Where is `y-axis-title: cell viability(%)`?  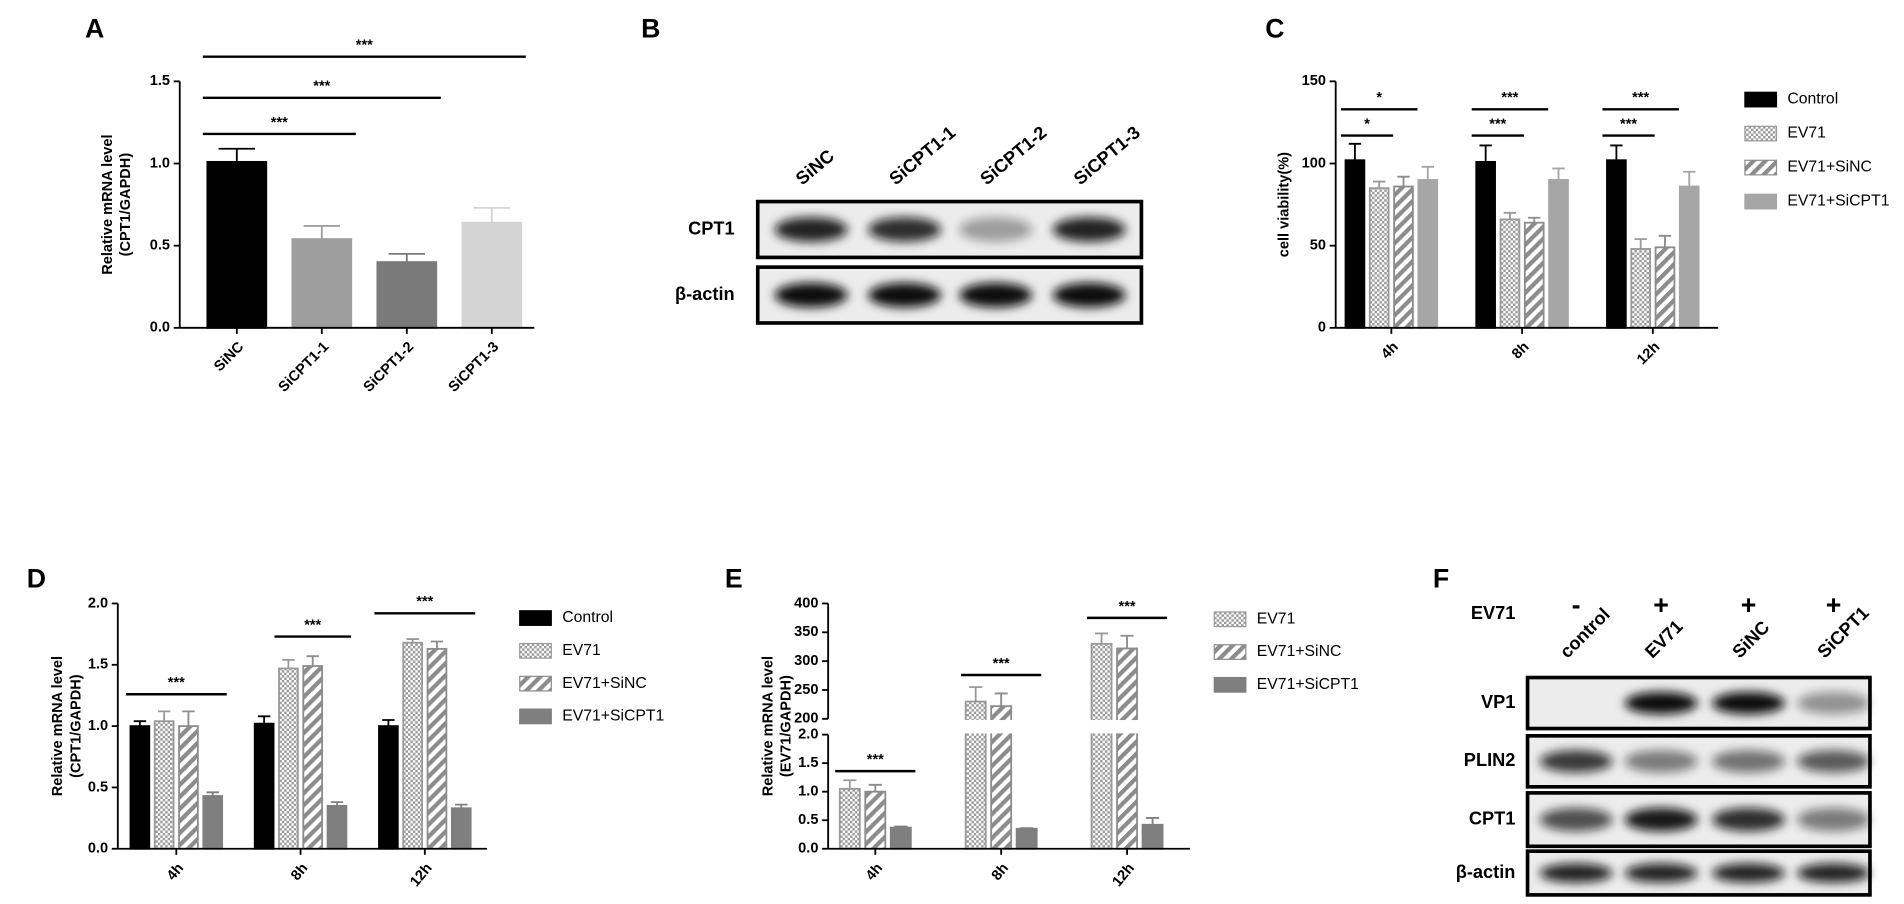 y-axis-title: cell viability(%) is located at coordinates (1285, 204).